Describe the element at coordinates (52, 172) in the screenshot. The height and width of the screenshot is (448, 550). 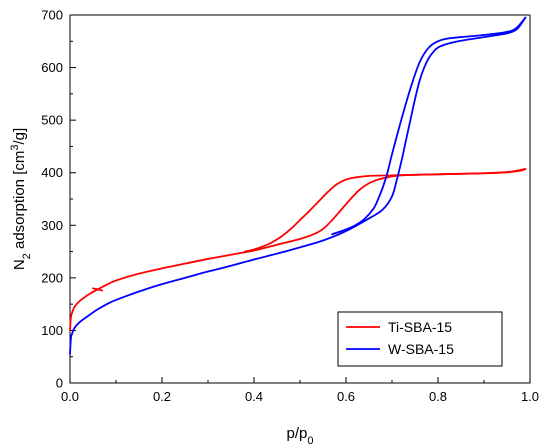
I see `y-tick-label: 400` at that location.